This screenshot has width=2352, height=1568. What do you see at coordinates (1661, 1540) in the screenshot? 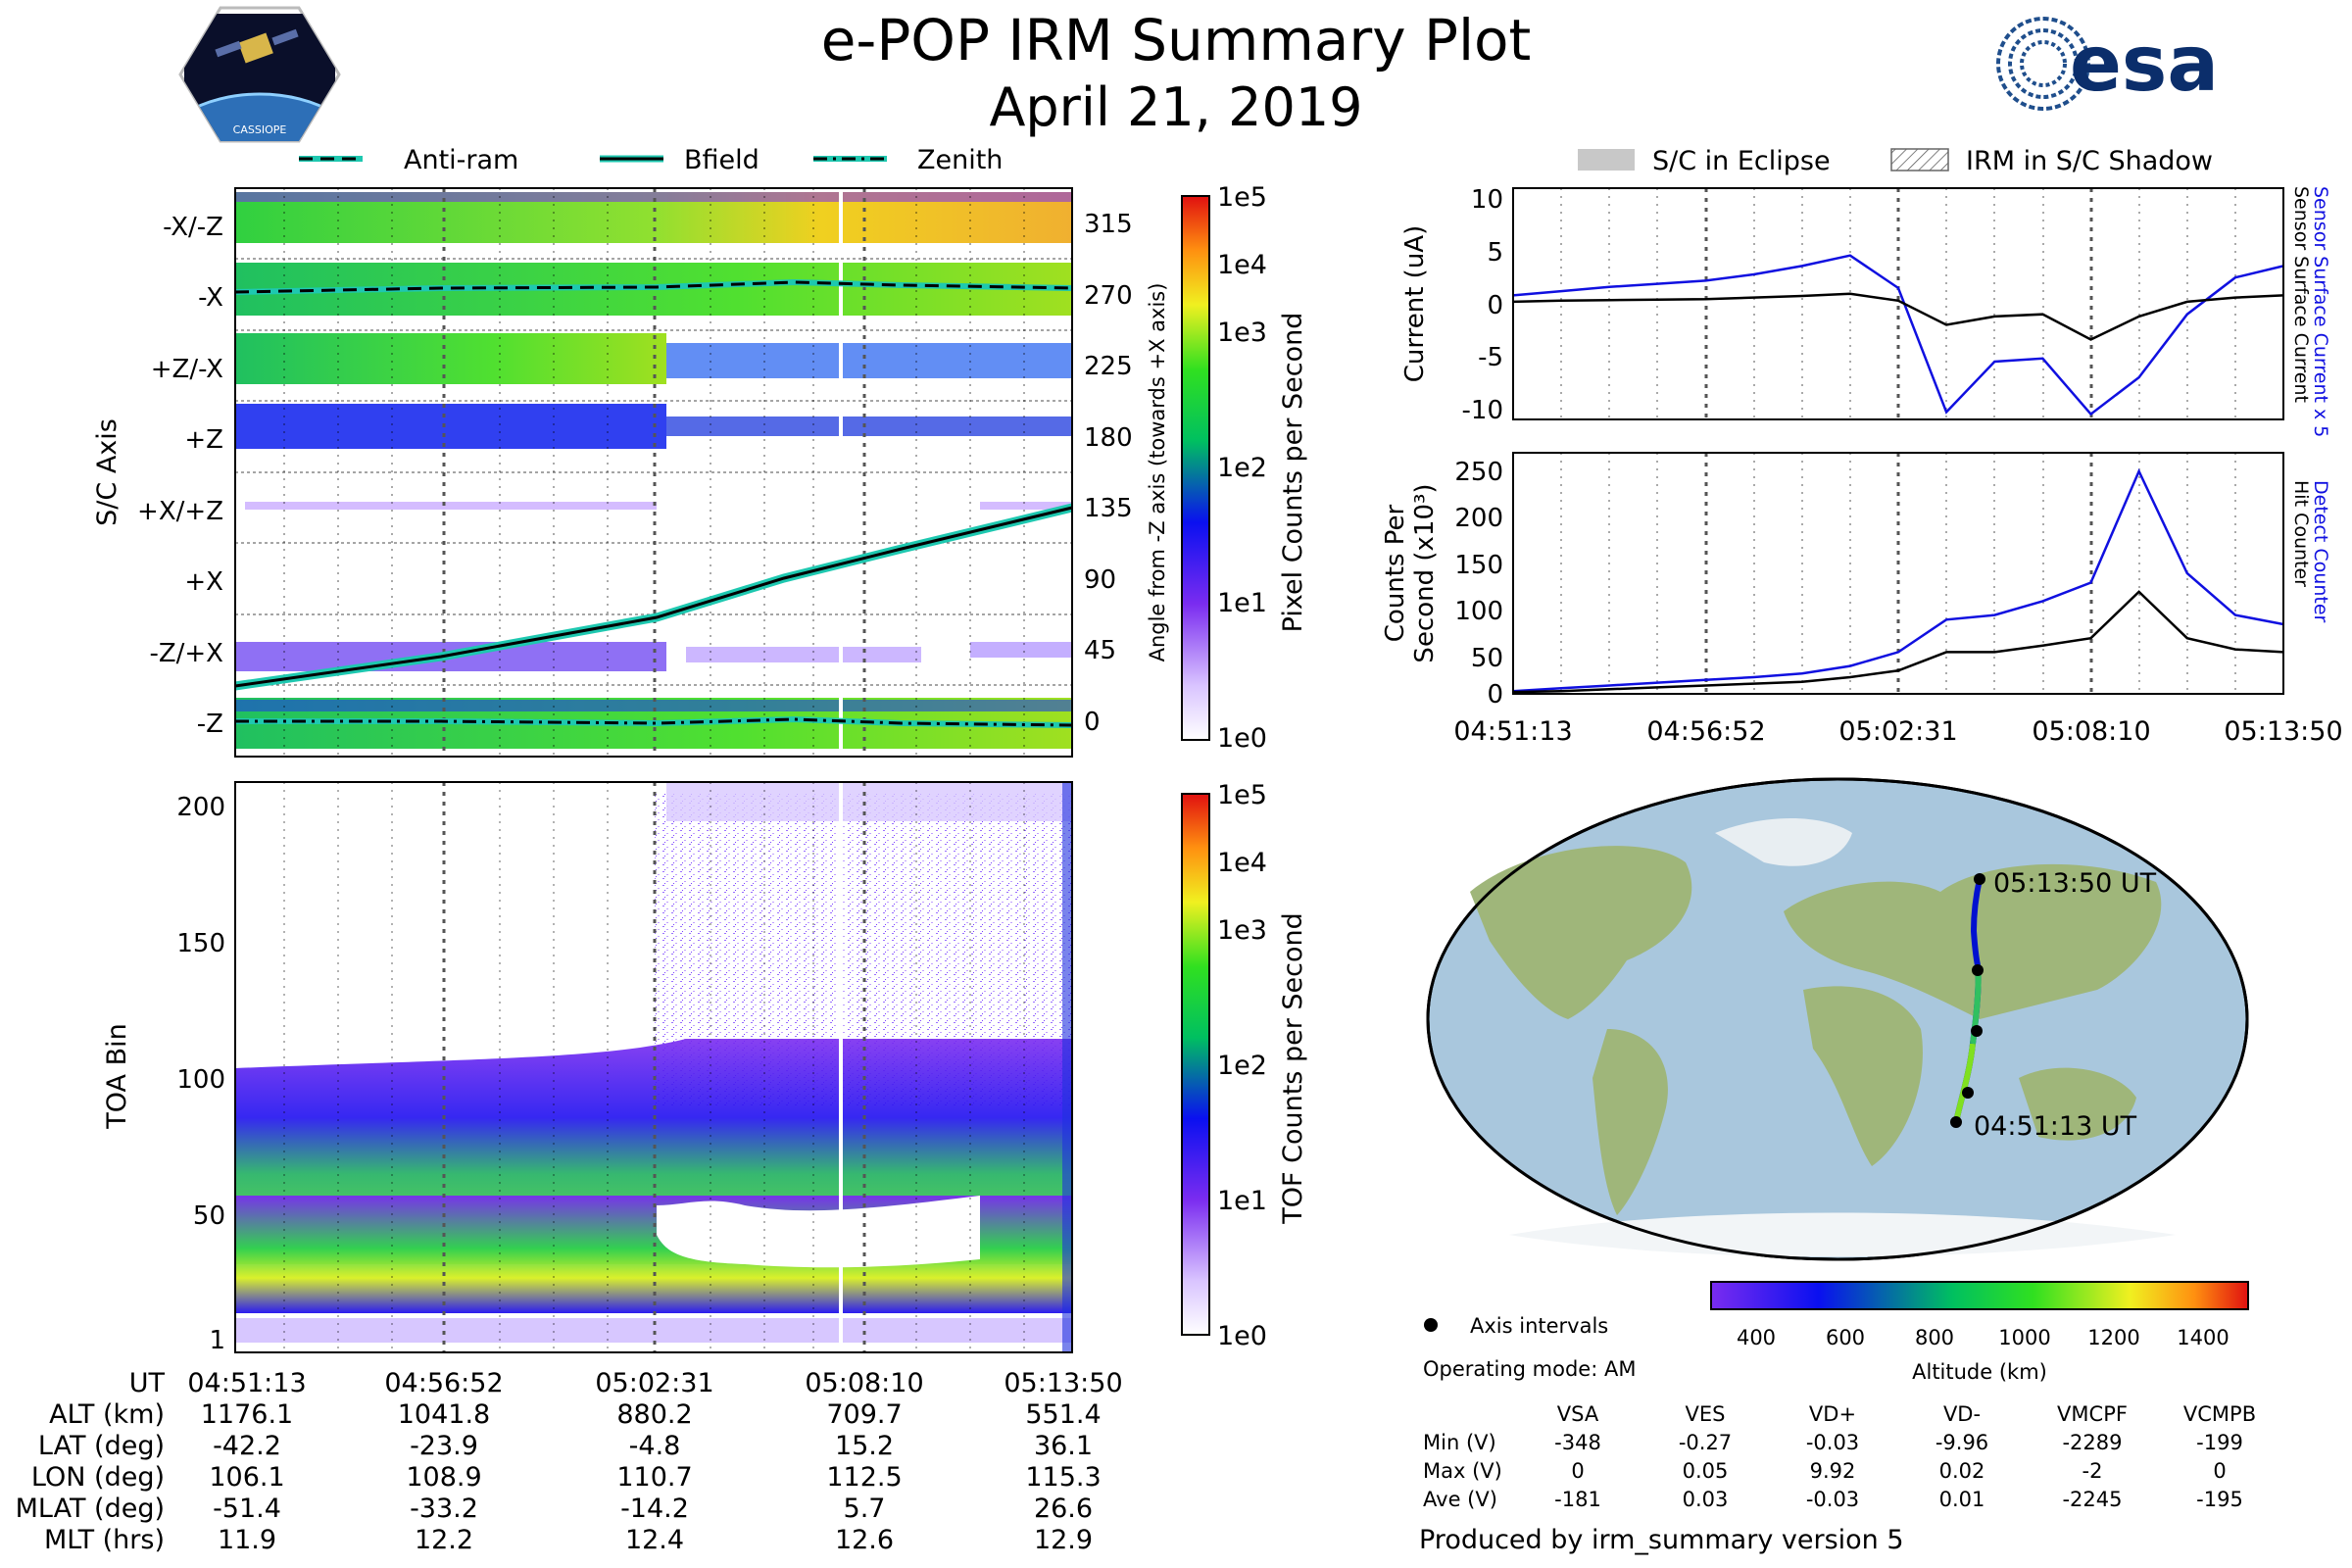
I see `footer-produced-by: Produced by irm_summary version 5` at bounding box center [1661, 1540].